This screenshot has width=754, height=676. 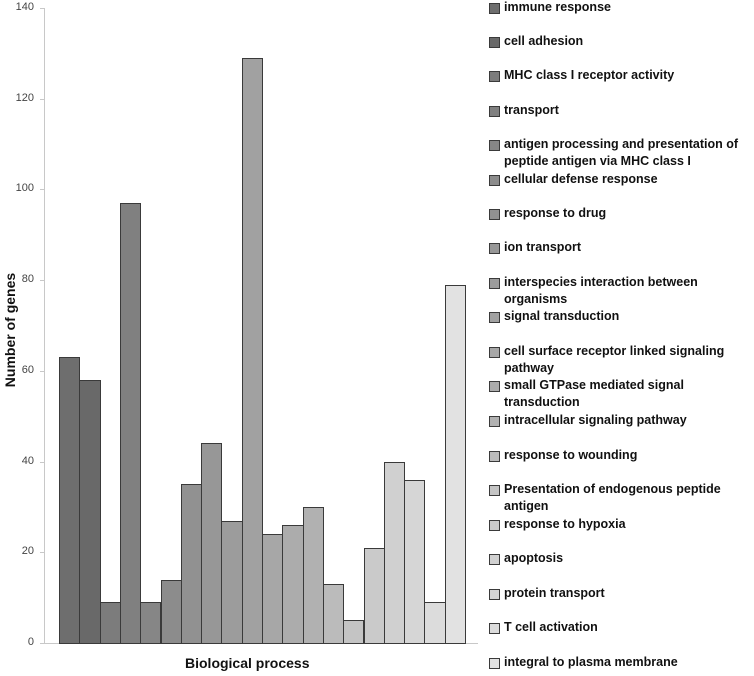 What do you see at coordinates (555, 213) in the screenshot?
I see `legend-label: response to drug` at bounding box center [555, 213].